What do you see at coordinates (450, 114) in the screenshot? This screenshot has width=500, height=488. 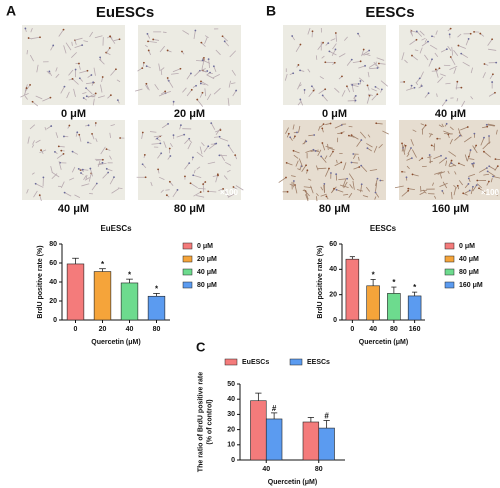 I see `image-label: 40 μM` at bounding box center [450, 114].